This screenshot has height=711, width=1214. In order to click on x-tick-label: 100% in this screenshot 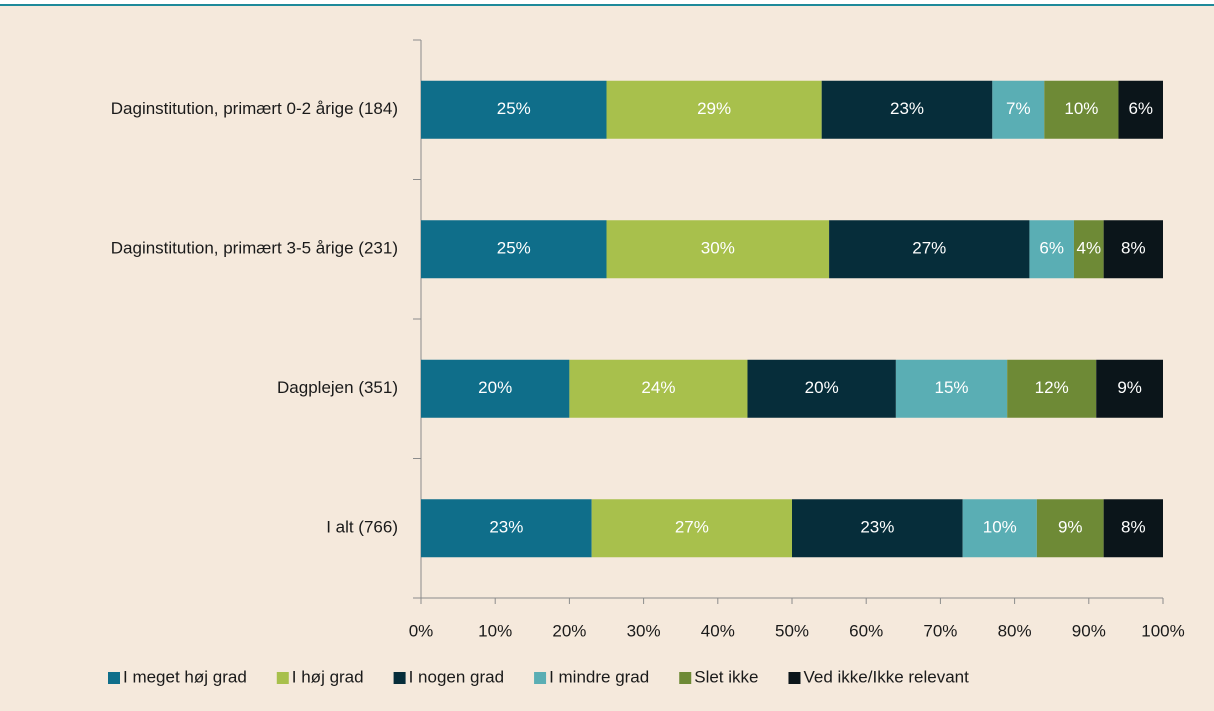, I will do `click(1162, 630)`.